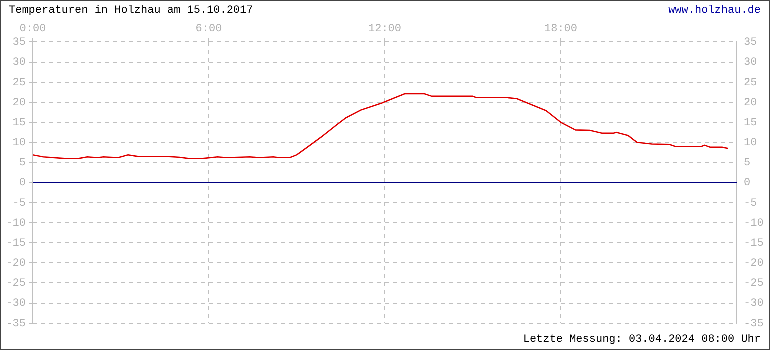  I want to click on x-tick-label: 6:00, so click(209, 30).